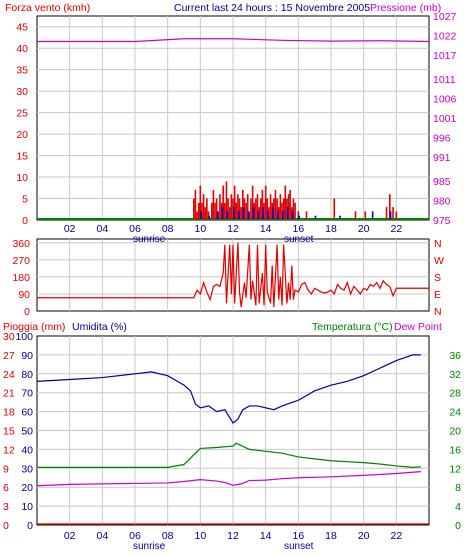  I want to click on x-tick-label-bottom: 22, so click(396, 536).